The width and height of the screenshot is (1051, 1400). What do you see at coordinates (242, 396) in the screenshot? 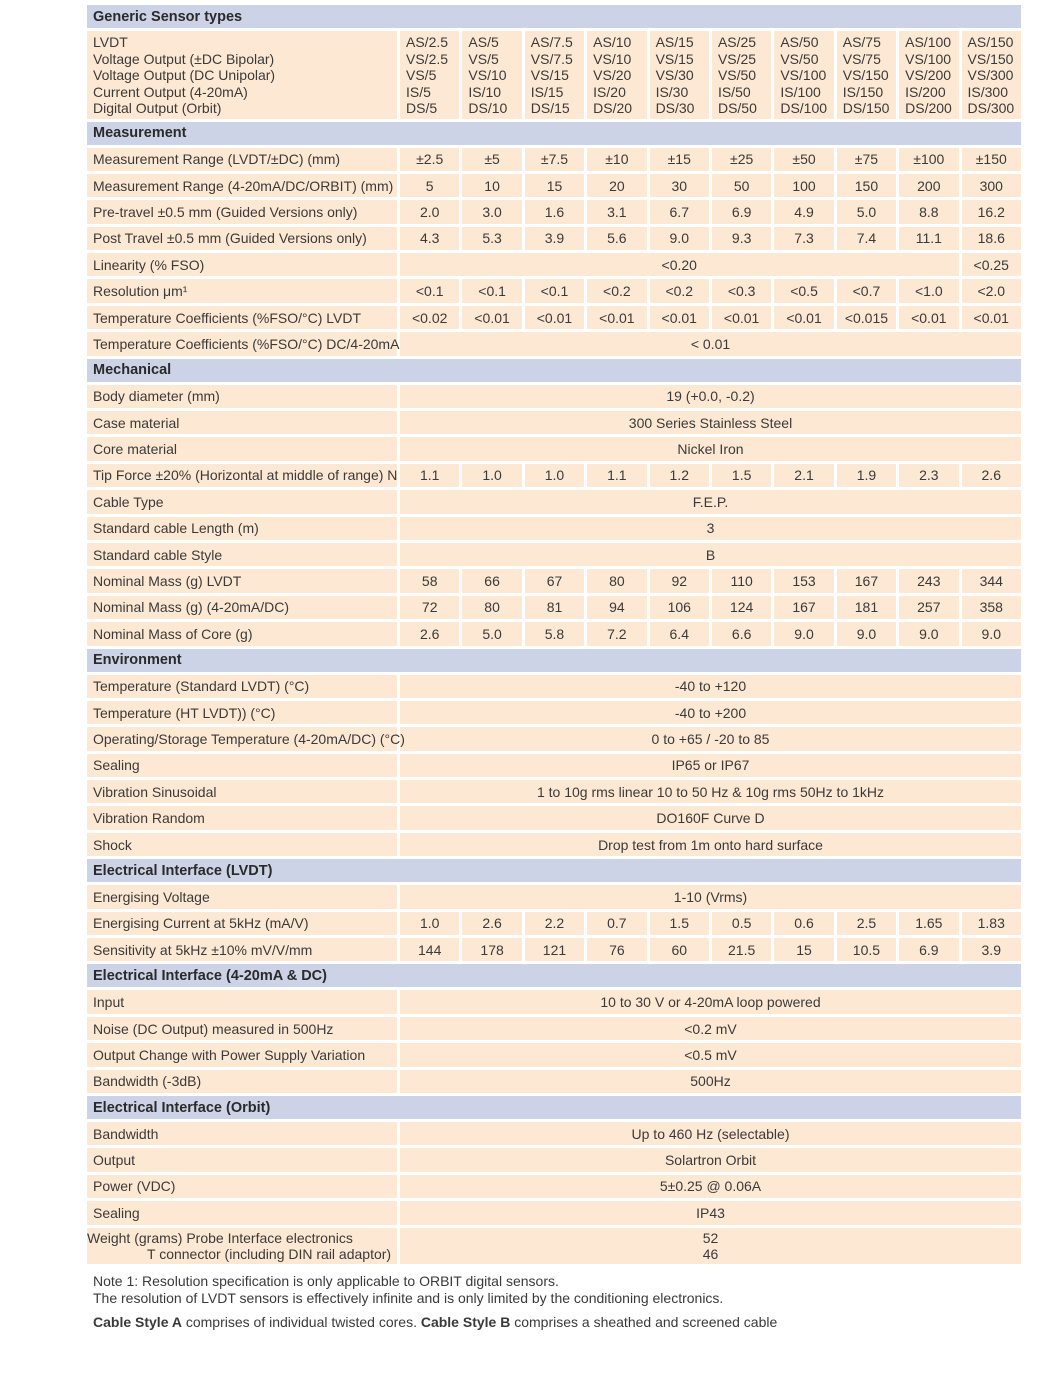
I see `spec-label: Body diameter (mm)` at bounding box center [242, 396].